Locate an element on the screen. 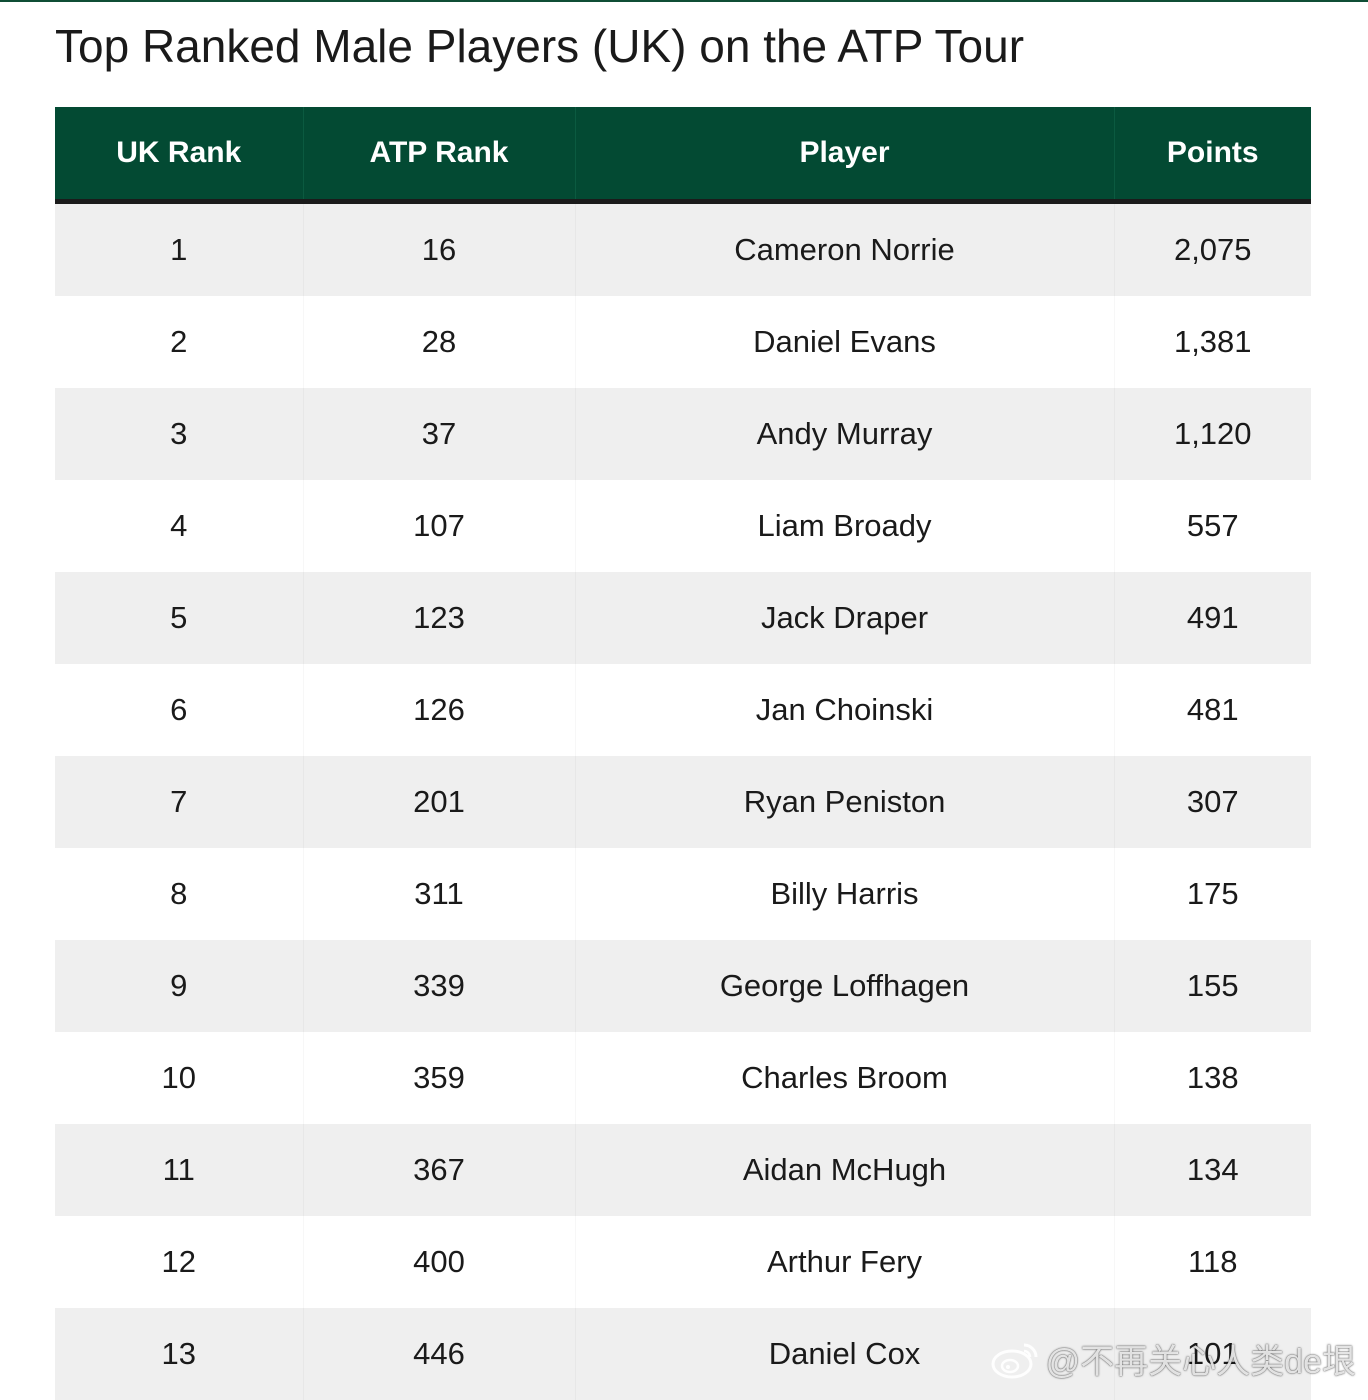  cell-points: 138 is located at coordinates (1212, 1078).